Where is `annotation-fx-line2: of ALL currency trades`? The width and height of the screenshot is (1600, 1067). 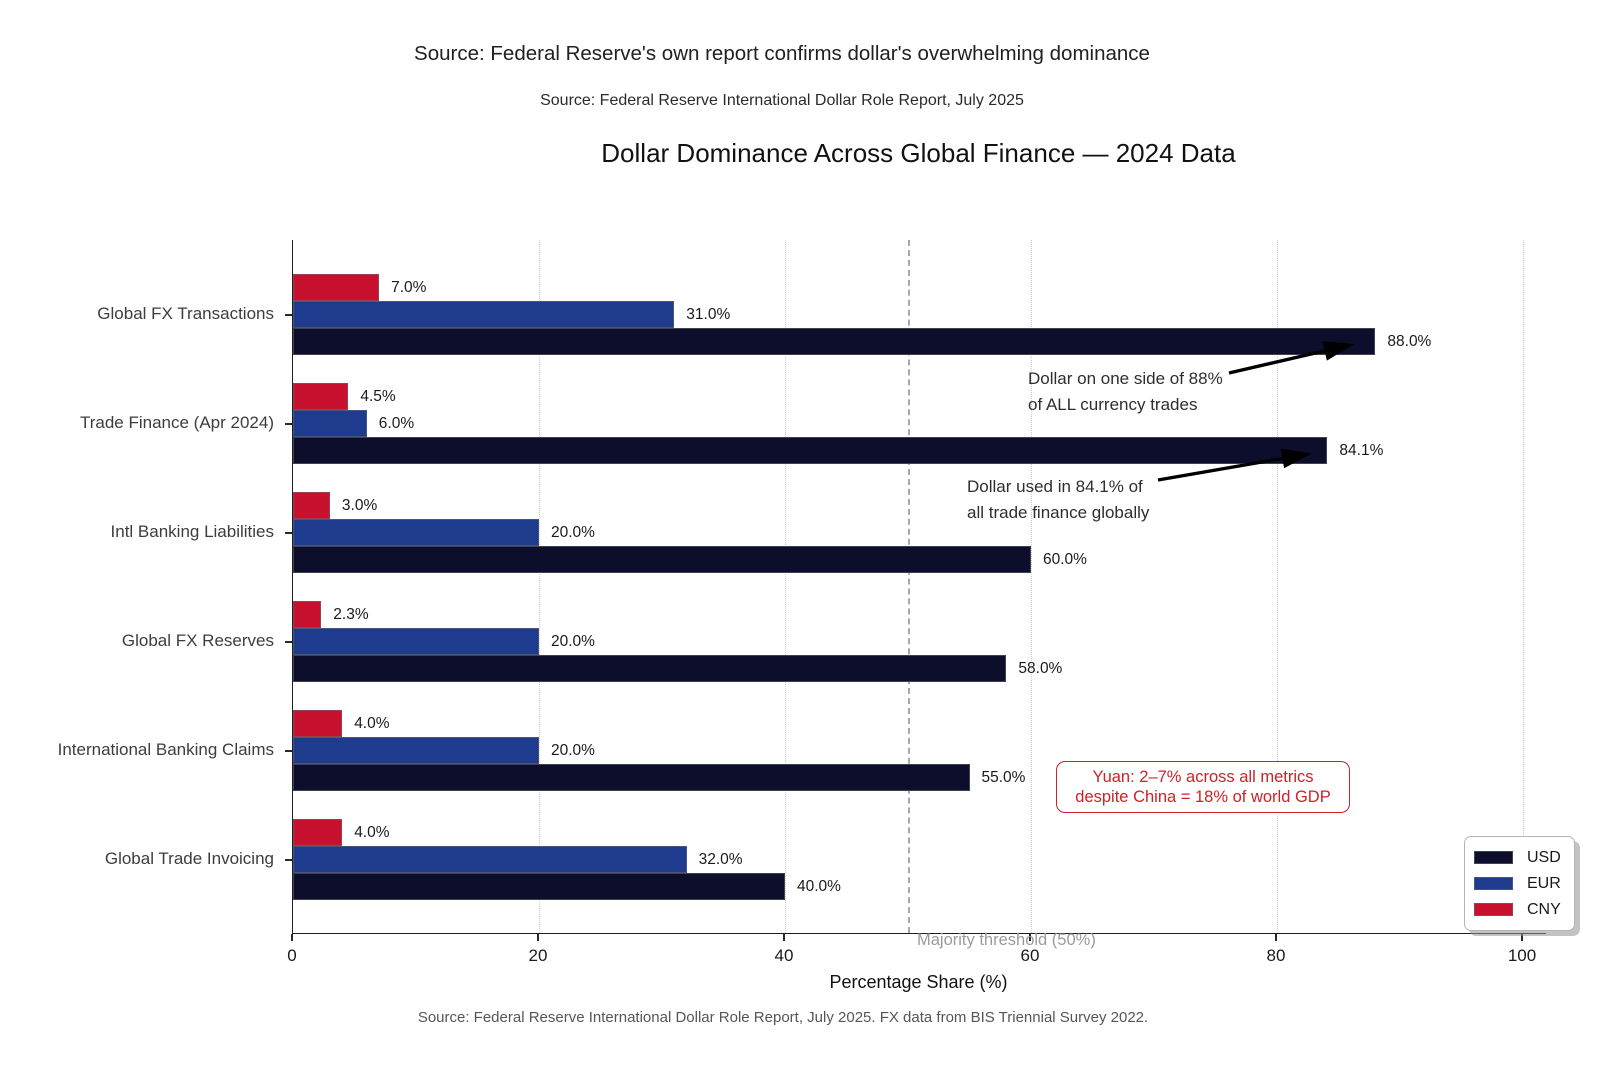
annotation-fx-line2: of ALL currency trades is located at coordinates (1113, 404).